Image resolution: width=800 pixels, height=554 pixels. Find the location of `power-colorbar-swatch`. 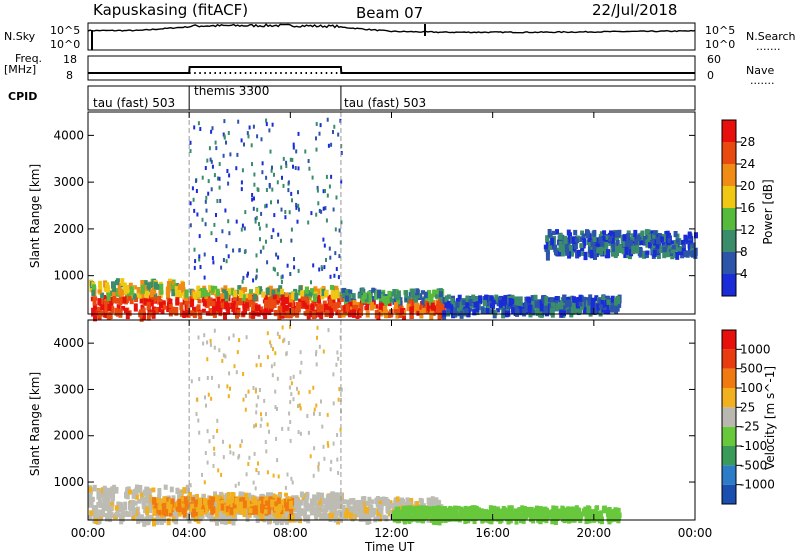

power-colorbar-swatch is located at coordinates (729, 219).